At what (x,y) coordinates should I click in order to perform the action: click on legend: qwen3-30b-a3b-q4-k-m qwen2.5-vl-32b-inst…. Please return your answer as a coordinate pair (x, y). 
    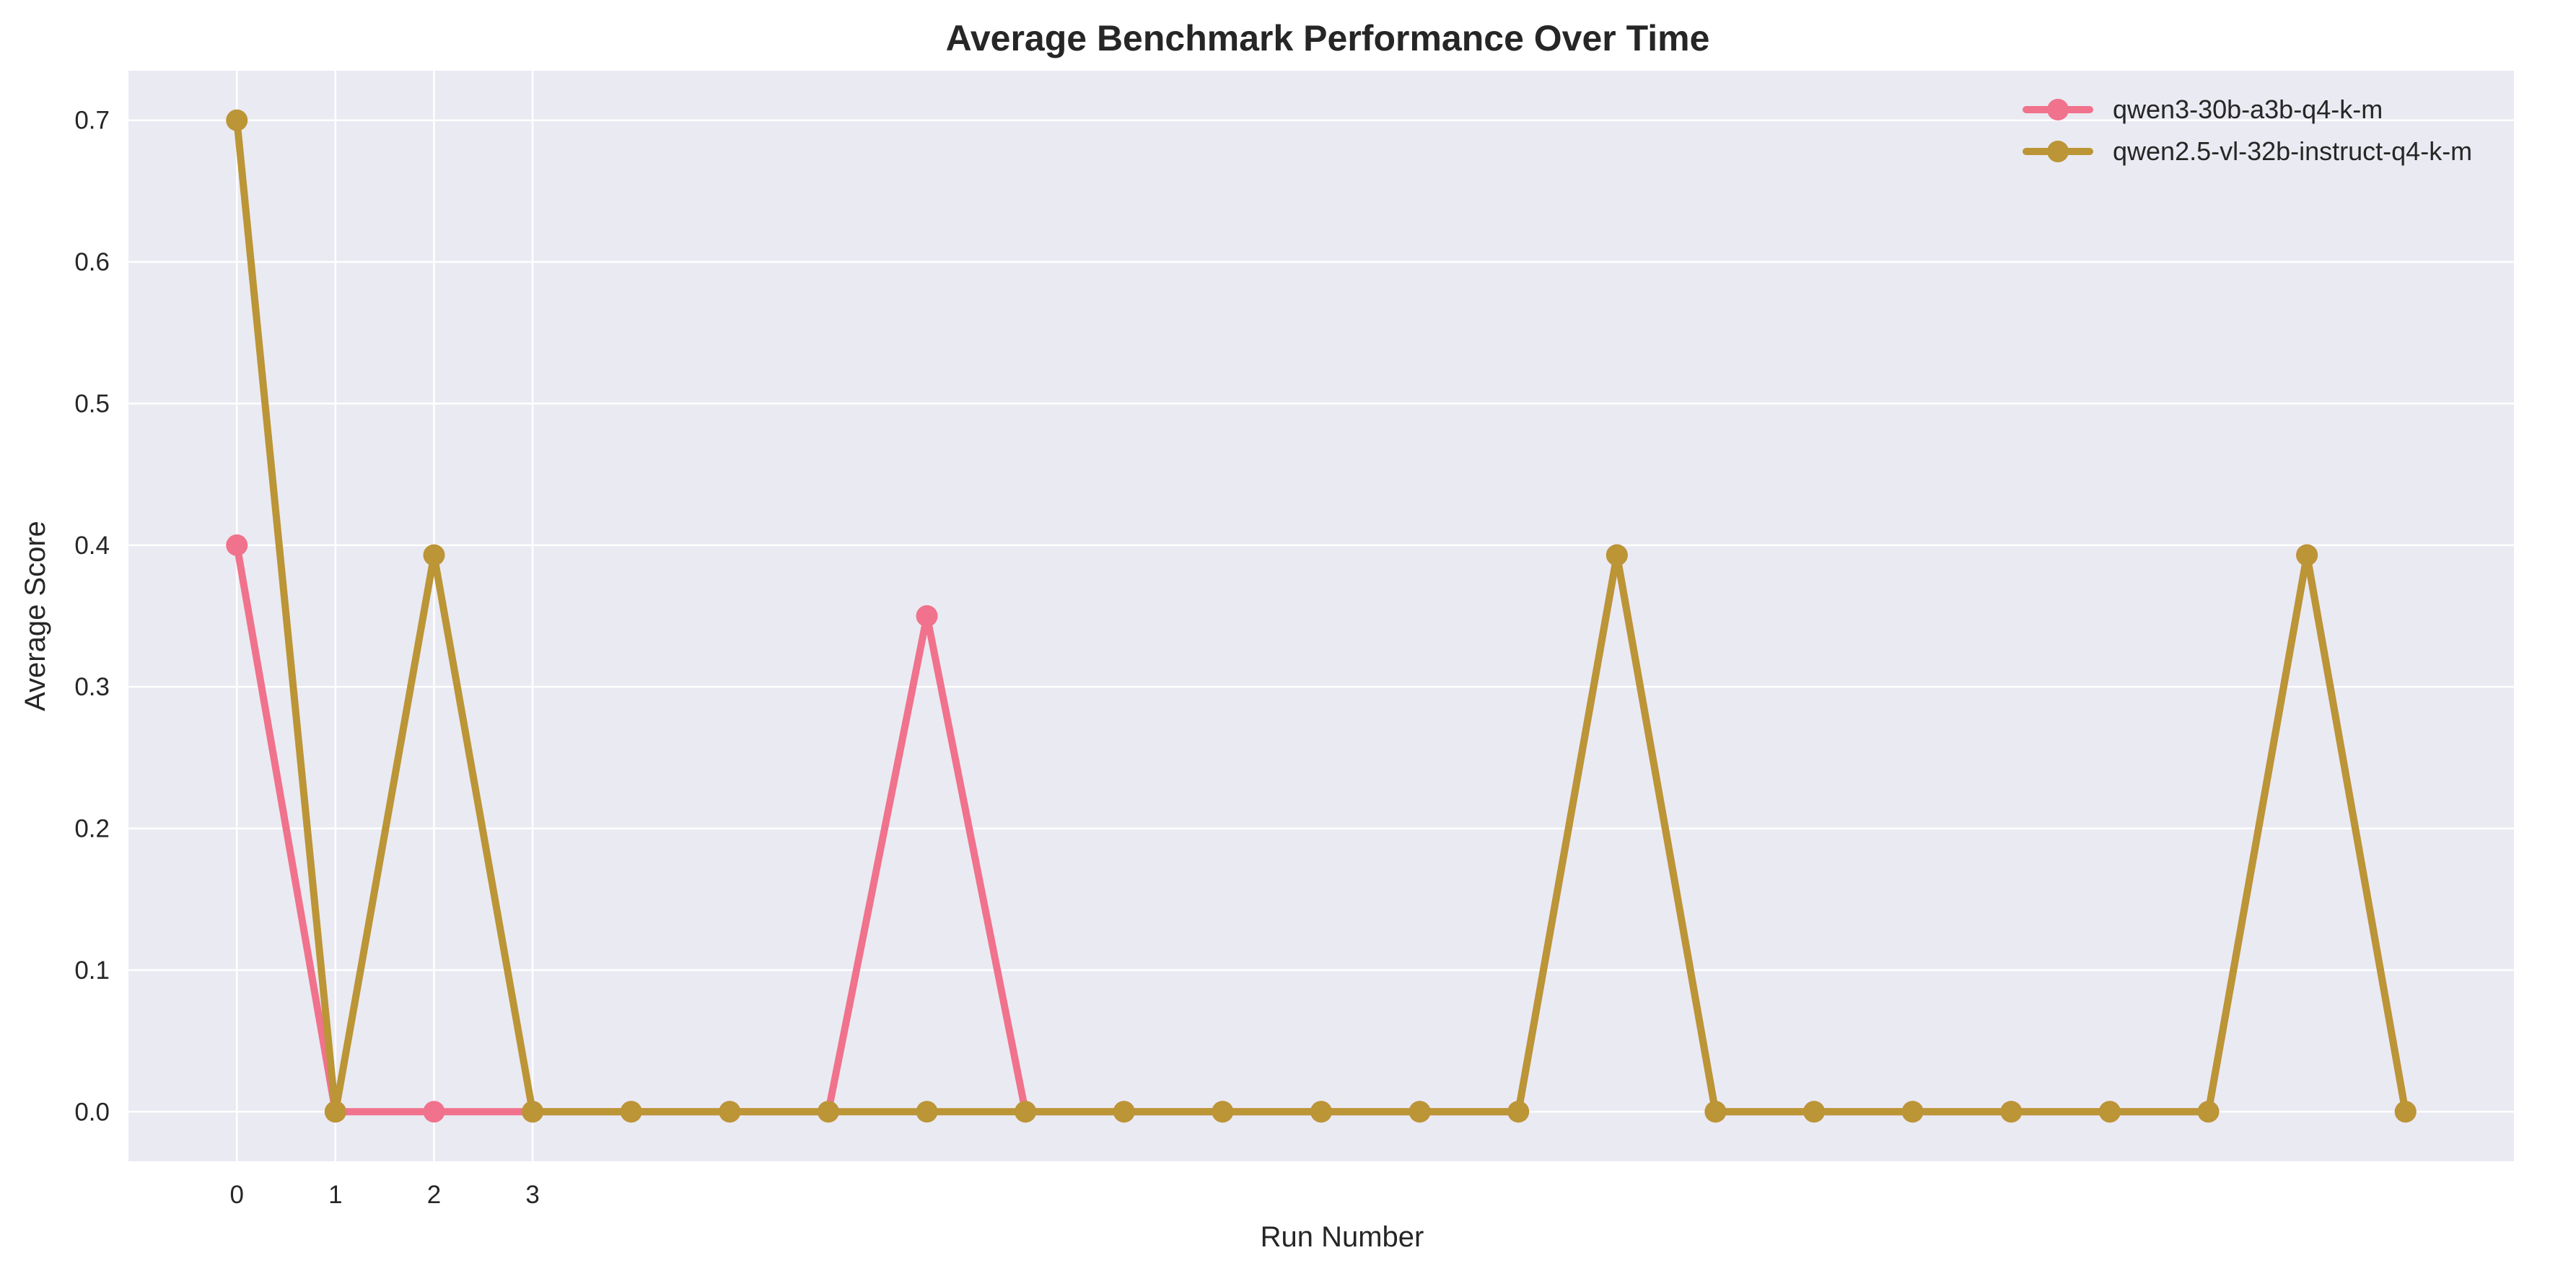
    Looking at the image, I should click on (2247, 130).